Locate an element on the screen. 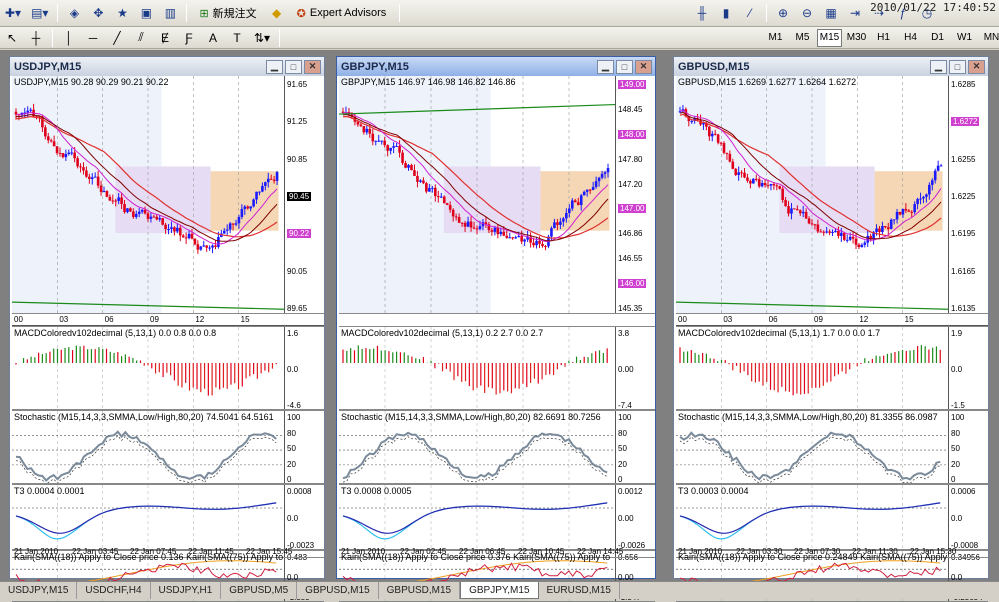 This screenshot has height=602, width=999. macd-axis: 3.8 0.00 -7.4 is located at coordinates (635, 368).